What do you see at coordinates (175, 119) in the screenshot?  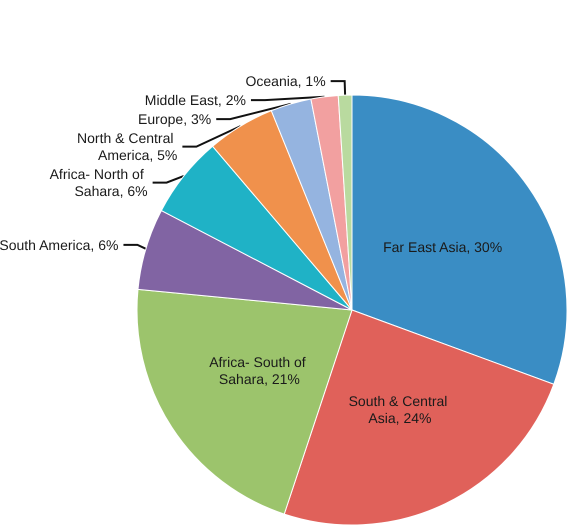 I see `slice-label: Europe, 3%` at bounding box center [175, 119].